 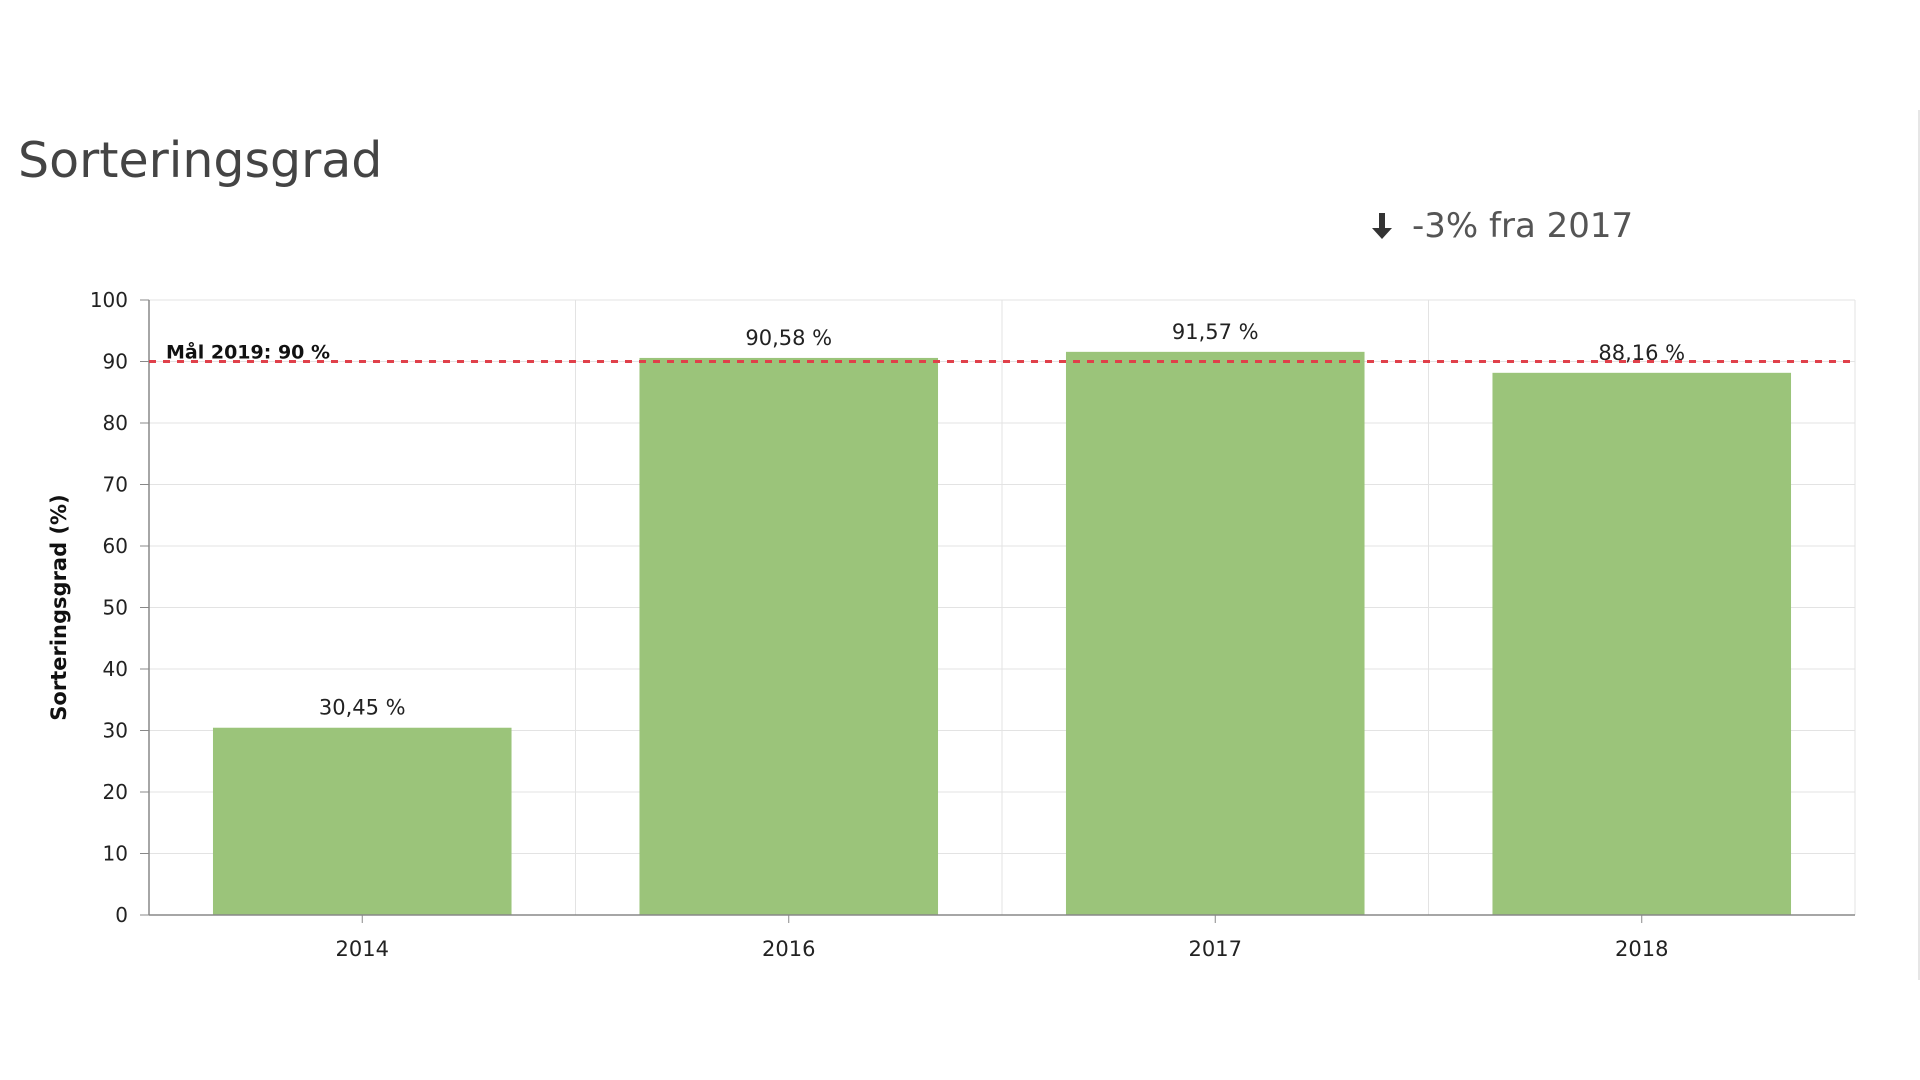 What do you see at coordinates (362, 821) in the screenshot?
I see `bar-2014` at bounding box center [362, 821].